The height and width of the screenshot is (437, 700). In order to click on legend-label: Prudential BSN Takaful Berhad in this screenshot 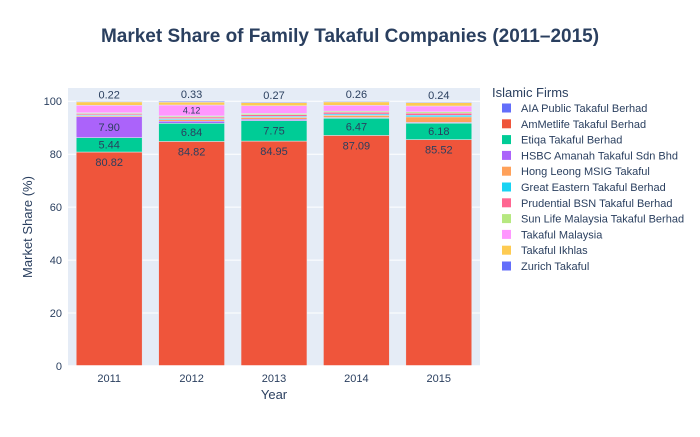, I will do `click(596, 204)`.